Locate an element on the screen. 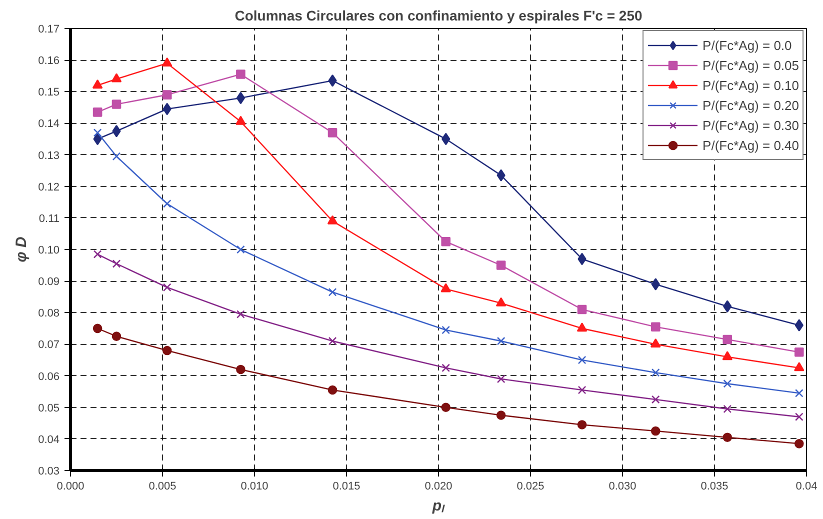 This screenshot has width=823, height=519. x-tick-label: 0.020 is located at coordinates (438, 486).